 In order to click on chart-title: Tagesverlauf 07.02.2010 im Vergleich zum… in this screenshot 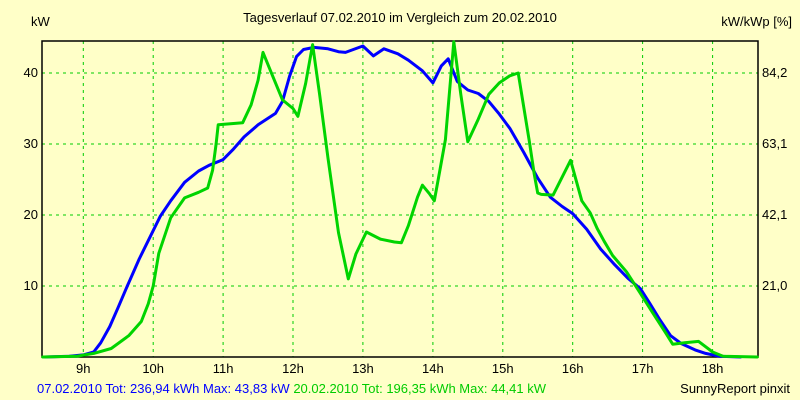, I will do `click(400, 17)`.